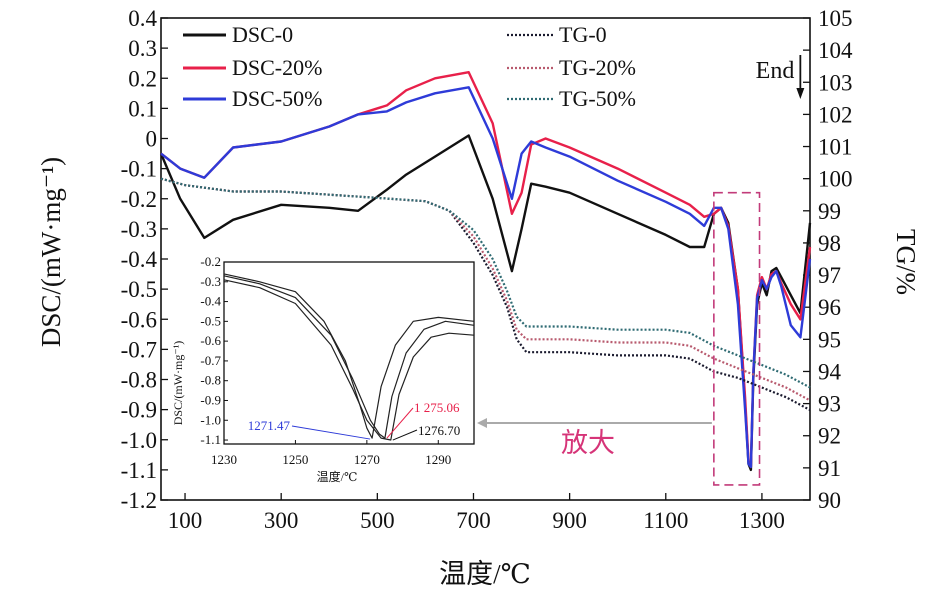 This screenshot has height=596, width=945. Describe the element at coordinates (142, 78) in the screenshot. I see `y-tick-label: 0.2` at that location.